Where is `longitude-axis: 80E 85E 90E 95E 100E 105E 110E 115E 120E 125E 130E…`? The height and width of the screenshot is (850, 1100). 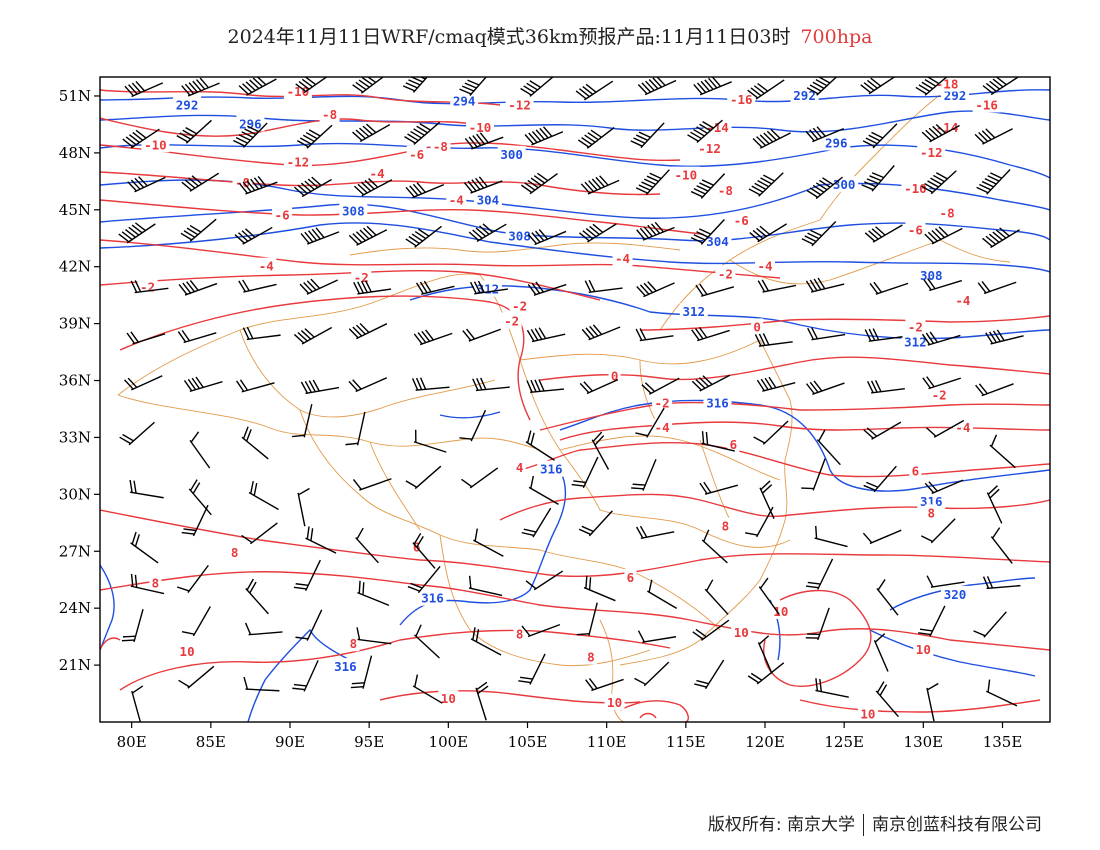
longitude-axis: 80E 85E 90E 95E 100E 105E 110E 115E 120E 125E 130E… is located at coordinates (570, 736).